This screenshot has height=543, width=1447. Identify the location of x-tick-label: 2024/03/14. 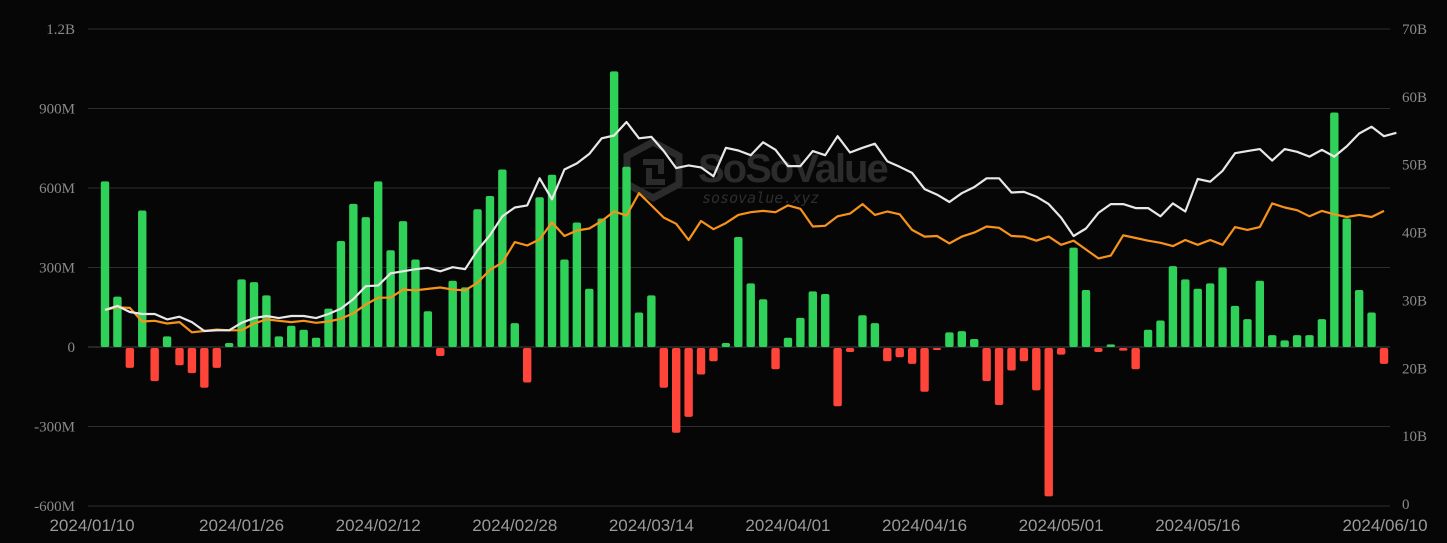
(651, 525).